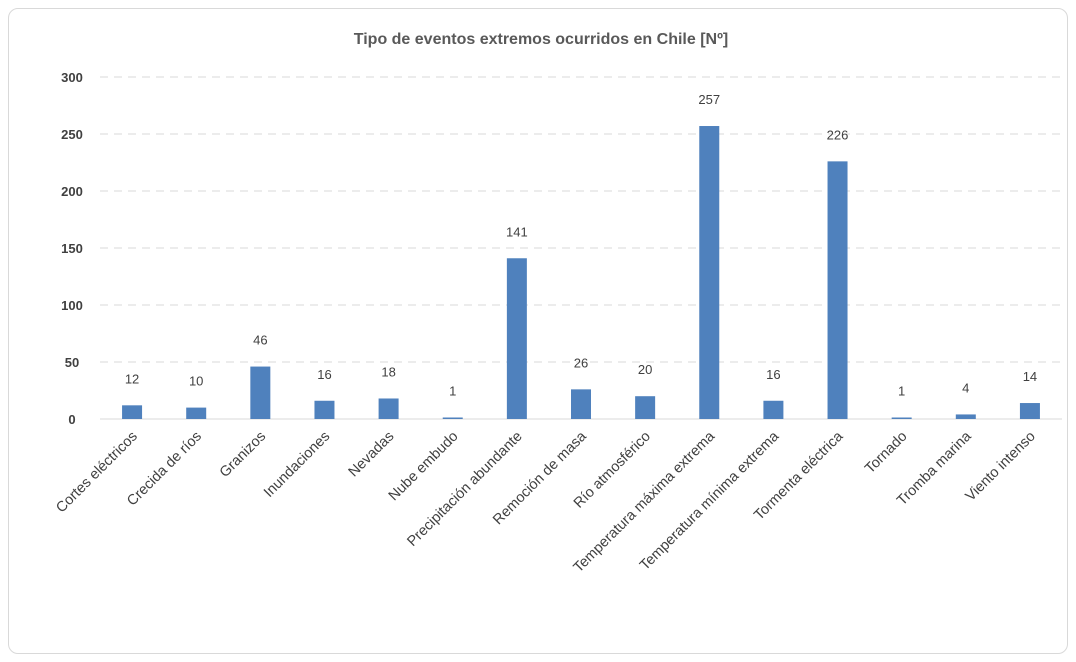  Describe the element at coordinates (1030, 376) in the screenshot. I see `data-label: 14` at that location.